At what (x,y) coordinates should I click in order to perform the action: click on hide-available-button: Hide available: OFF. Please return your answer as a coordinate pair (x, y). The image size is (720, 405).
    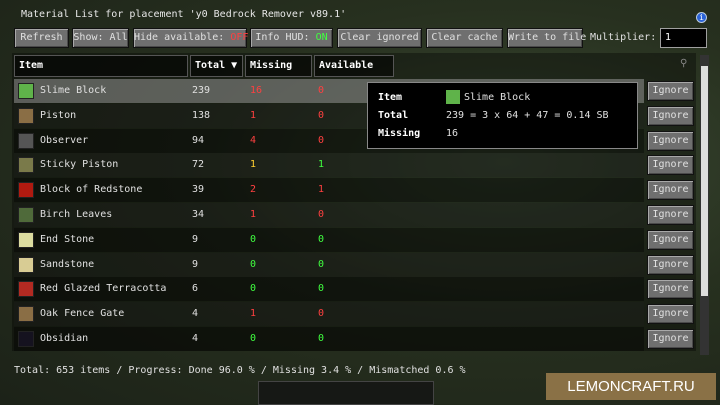
    Looking at the image, I should click on (191, 38).